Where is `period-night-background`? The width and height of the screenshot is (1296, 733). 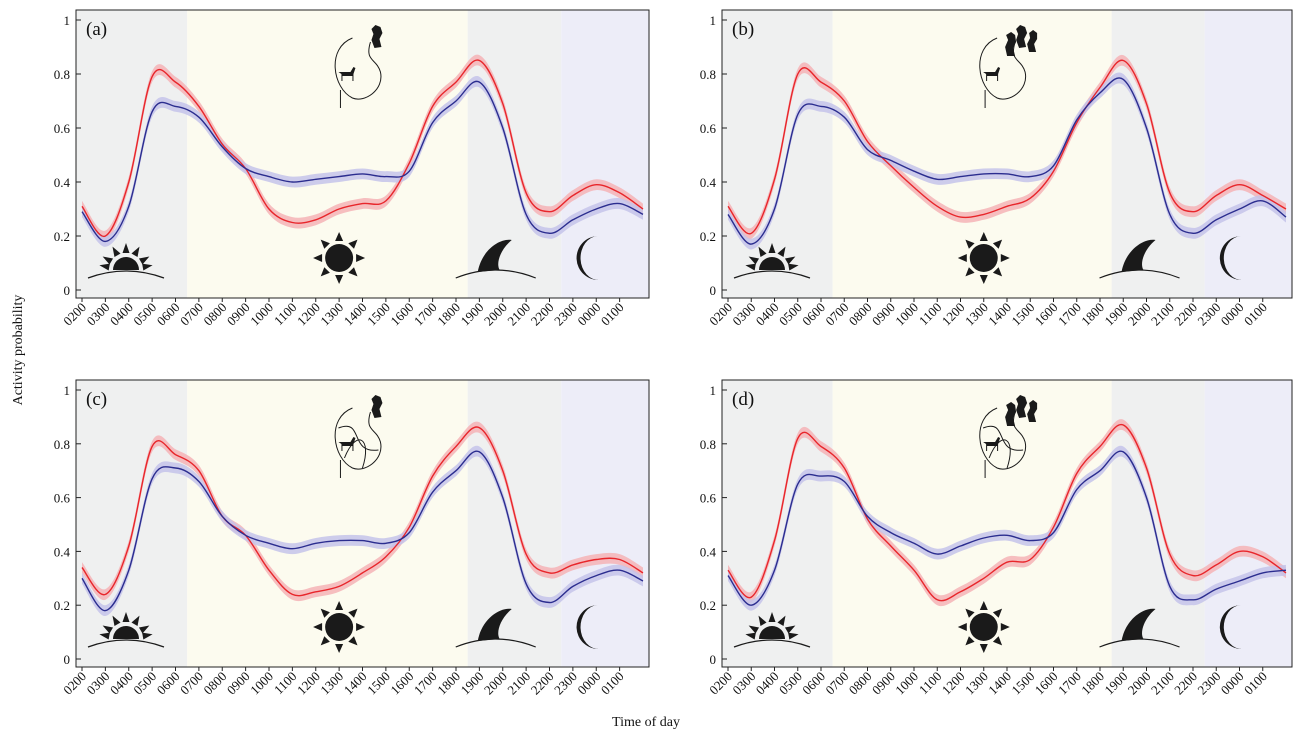
period-night-background is located at coordinates (605, 154).